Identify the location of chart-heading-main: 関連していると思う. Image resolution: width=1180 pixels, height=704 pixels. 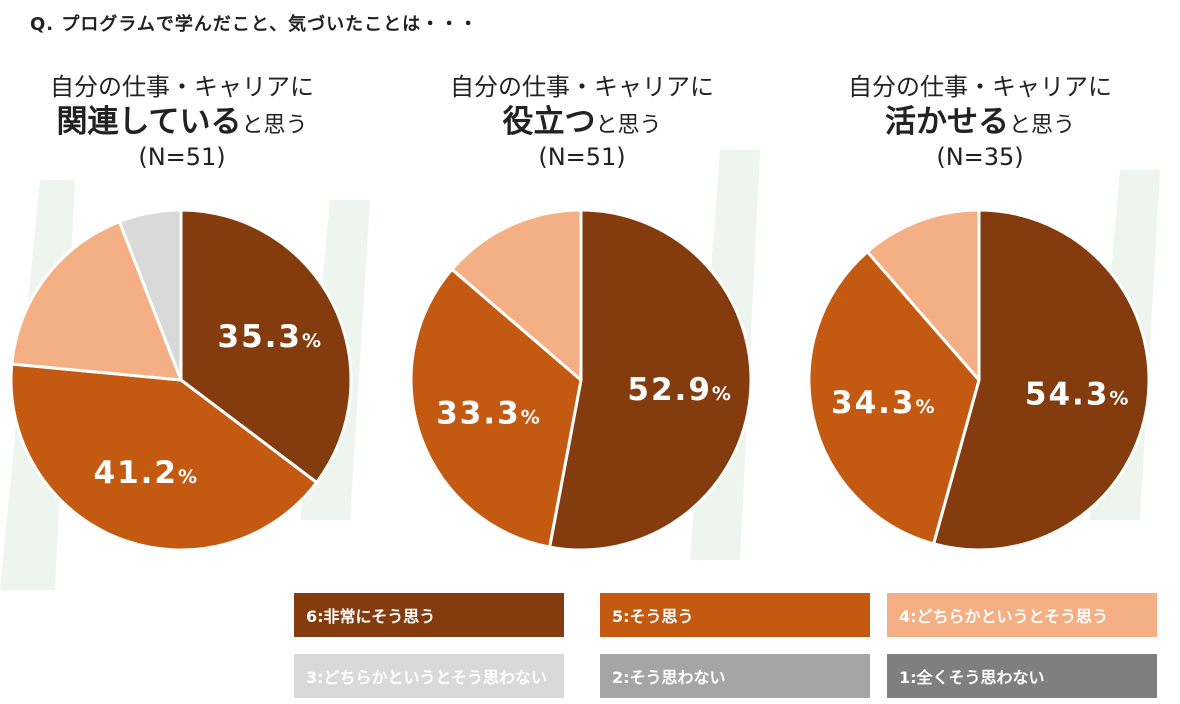
(186, 123).